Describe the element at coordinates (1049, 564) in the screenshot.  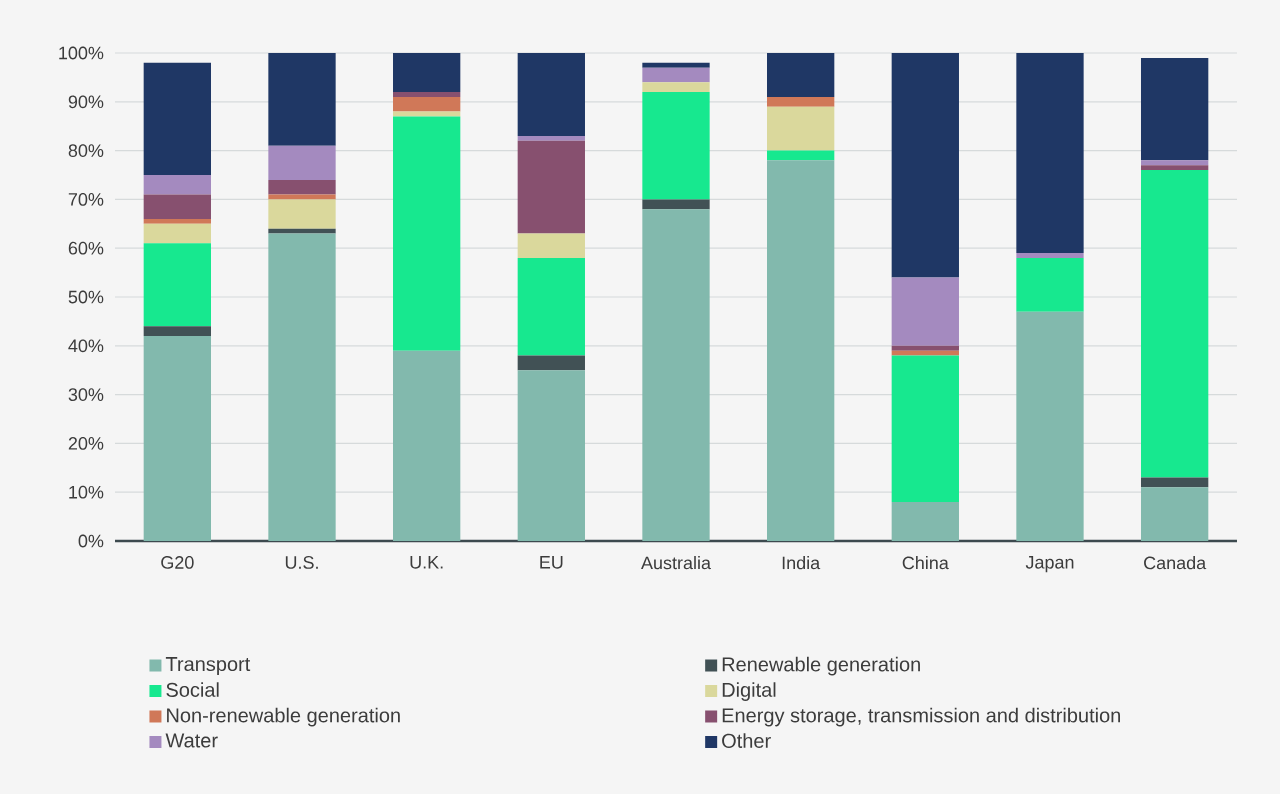
I see `x-tick-label: Japan` at that location.